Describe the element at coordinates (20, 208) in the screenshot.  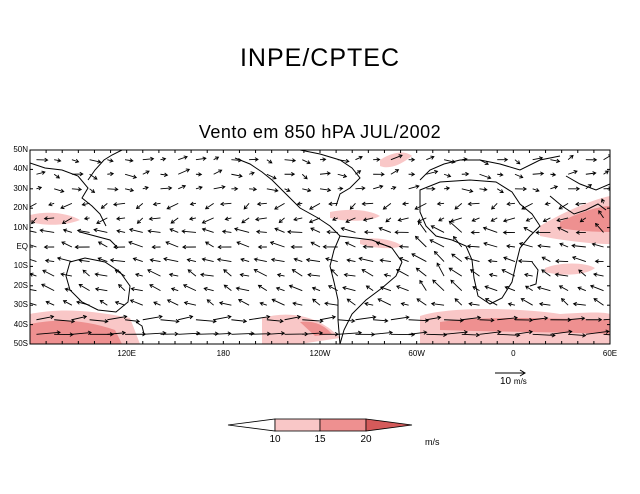
I see `lat-label: 20N` at that location.